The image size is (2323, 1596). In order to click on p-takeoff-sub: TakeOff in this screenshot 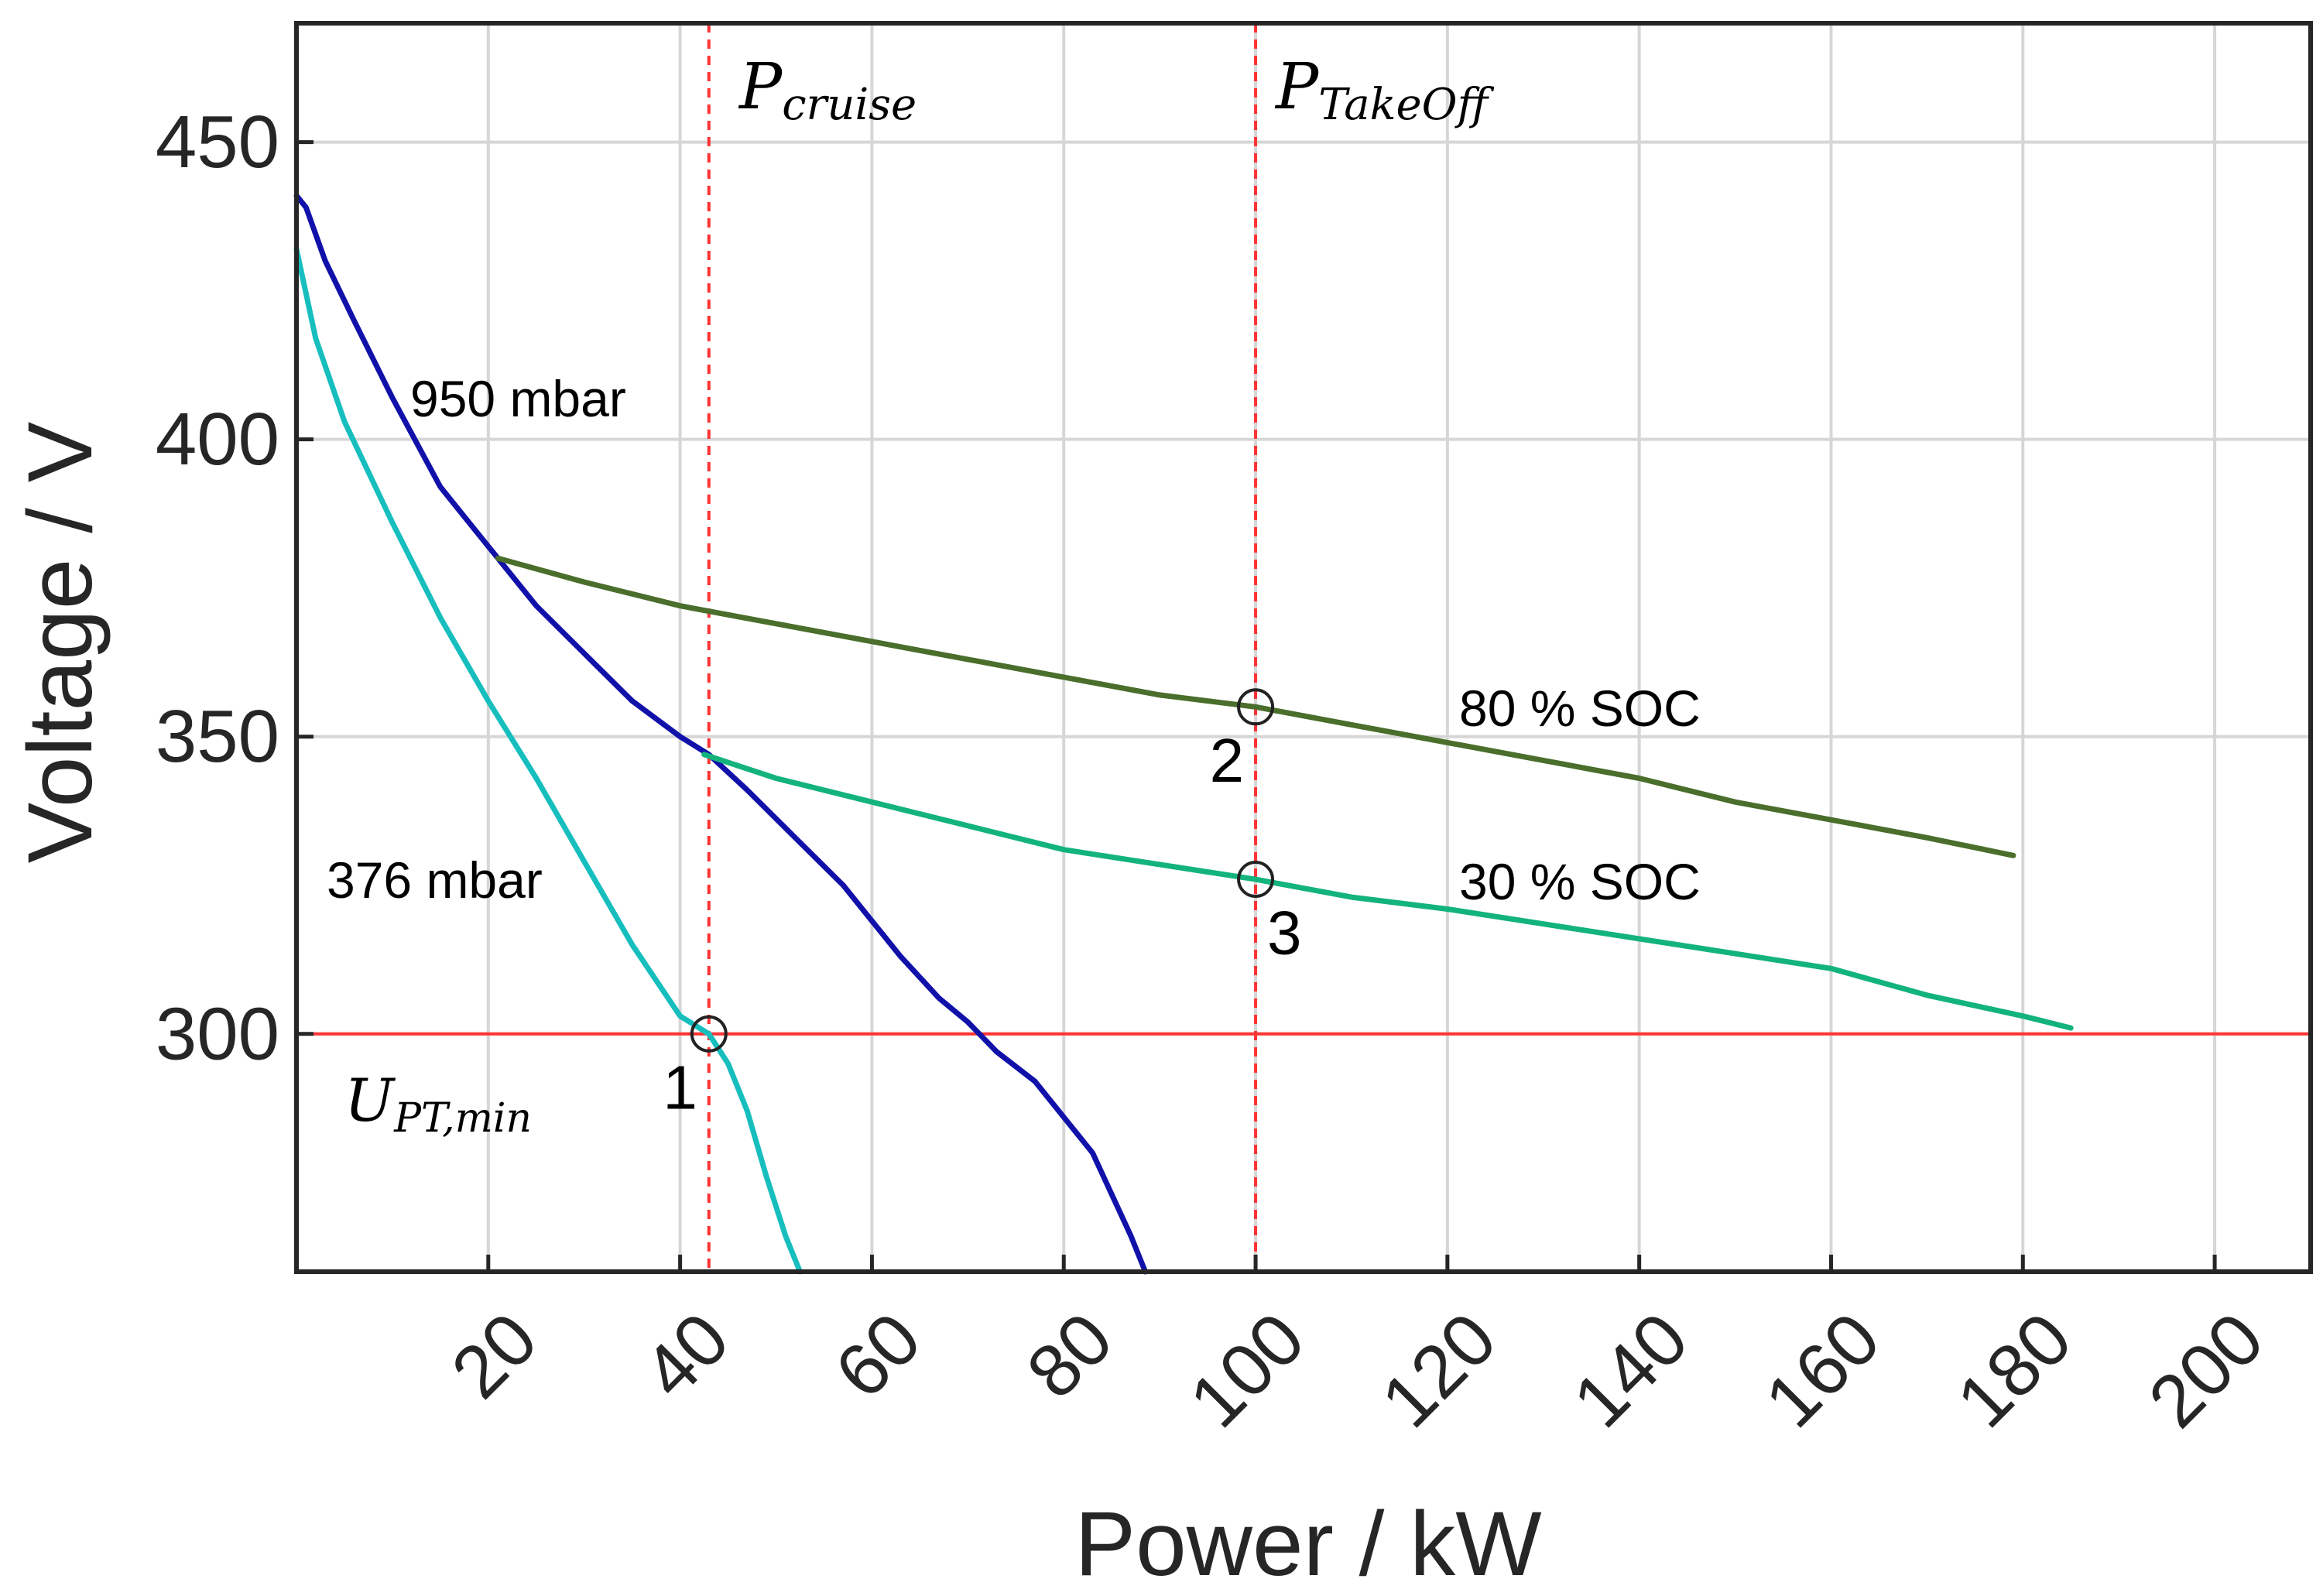, I will do `click(1406, 105)`.